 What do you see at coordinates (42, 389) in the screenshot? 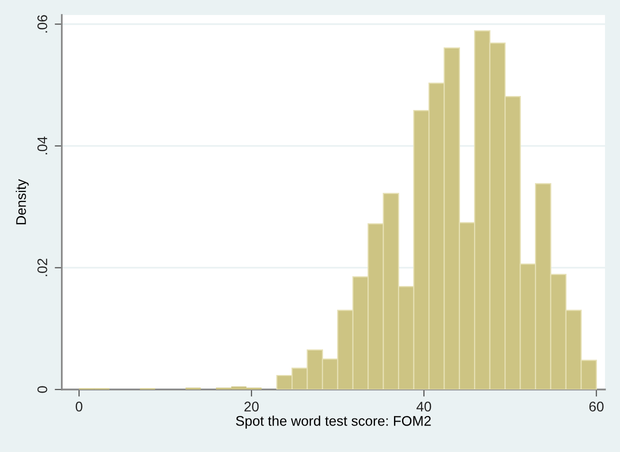
I see `y-tick-label: 0` at bounding box center [42, 389].